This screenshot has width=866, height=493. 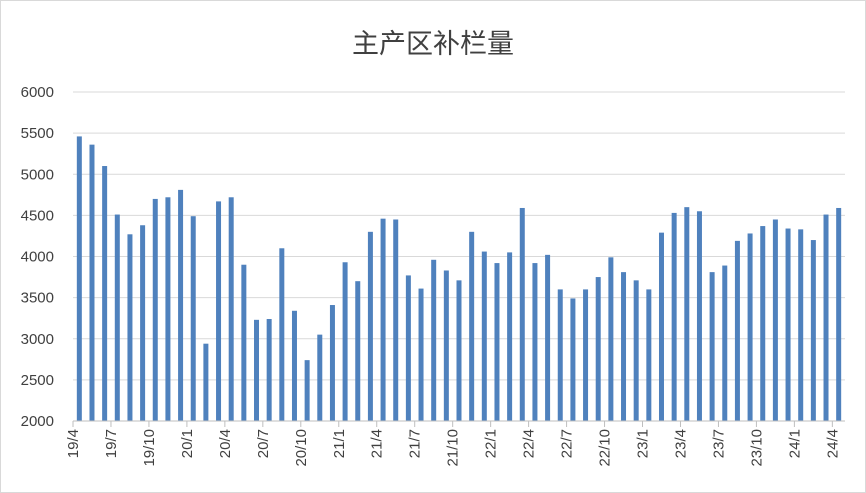 I want to click on x-tick-label: 22/7, so click(x=567, y=443).